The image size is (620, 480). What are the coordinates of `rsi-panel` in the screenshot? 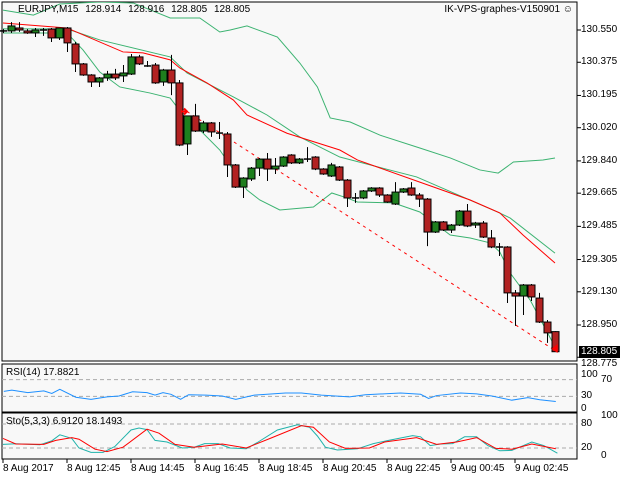 It's located at (289, 388).